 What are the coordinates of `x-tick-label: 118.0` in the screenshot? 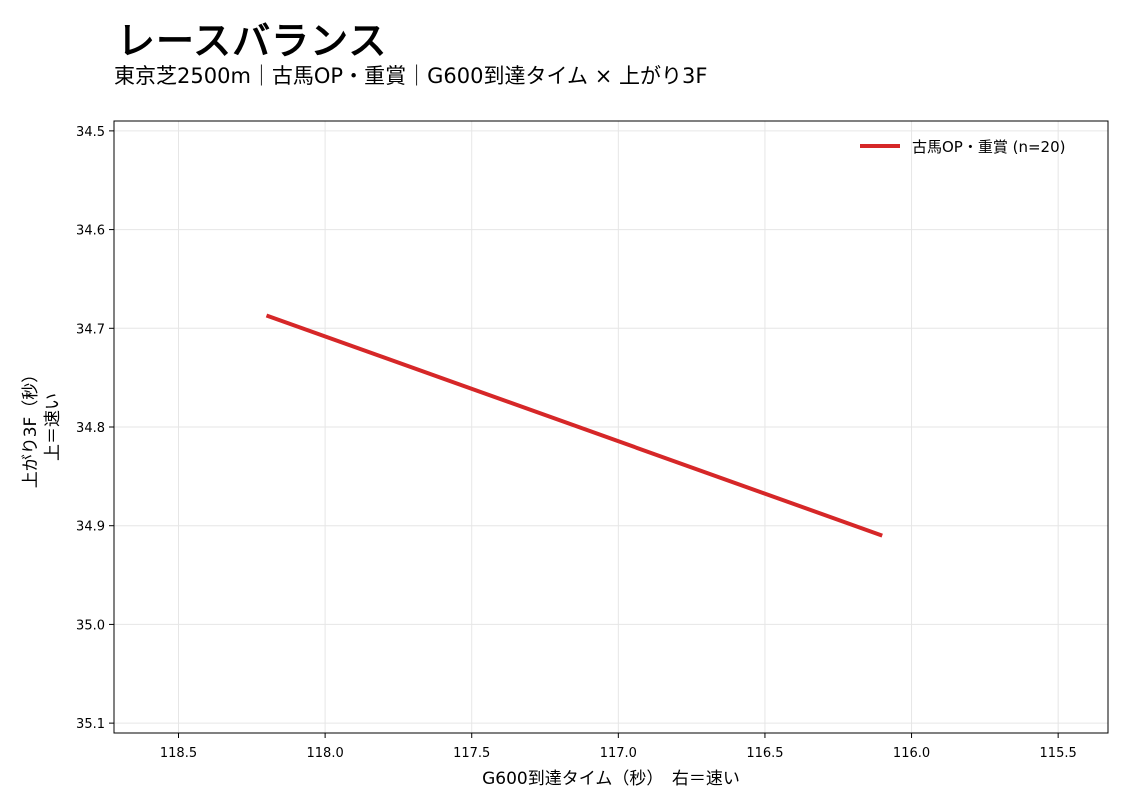 It's located at (325, 753).